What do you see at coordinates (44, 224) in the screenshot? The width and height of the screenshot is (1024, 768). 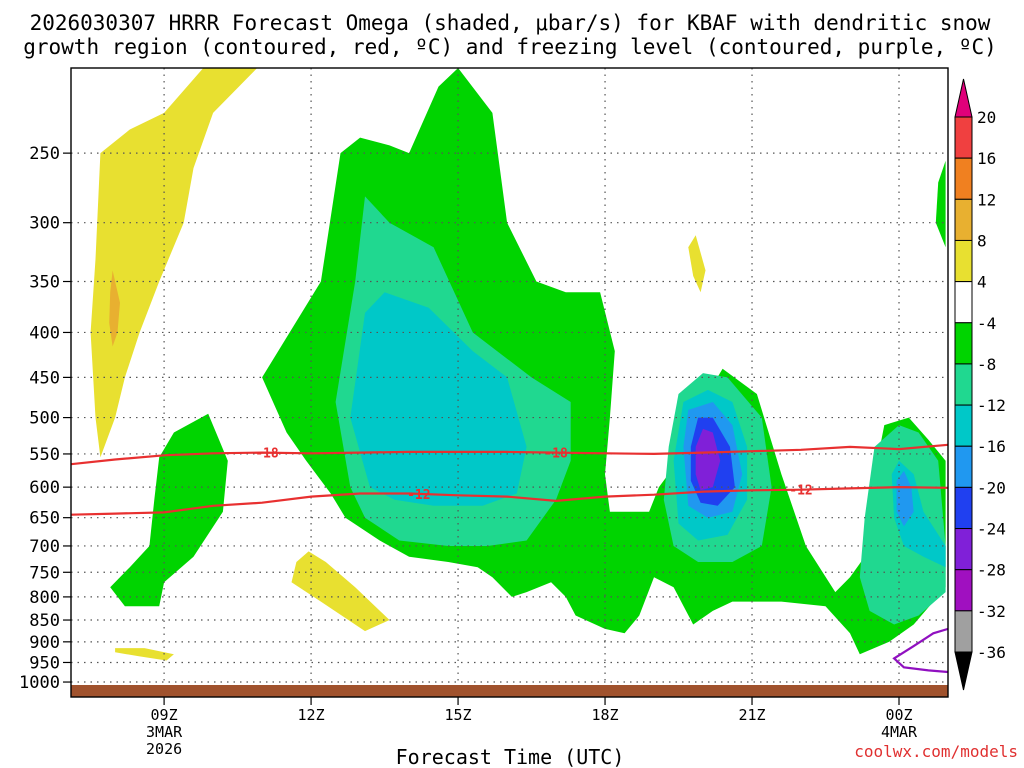 I see `y-tick-label-300: 300` at bounding box center [44, 224].